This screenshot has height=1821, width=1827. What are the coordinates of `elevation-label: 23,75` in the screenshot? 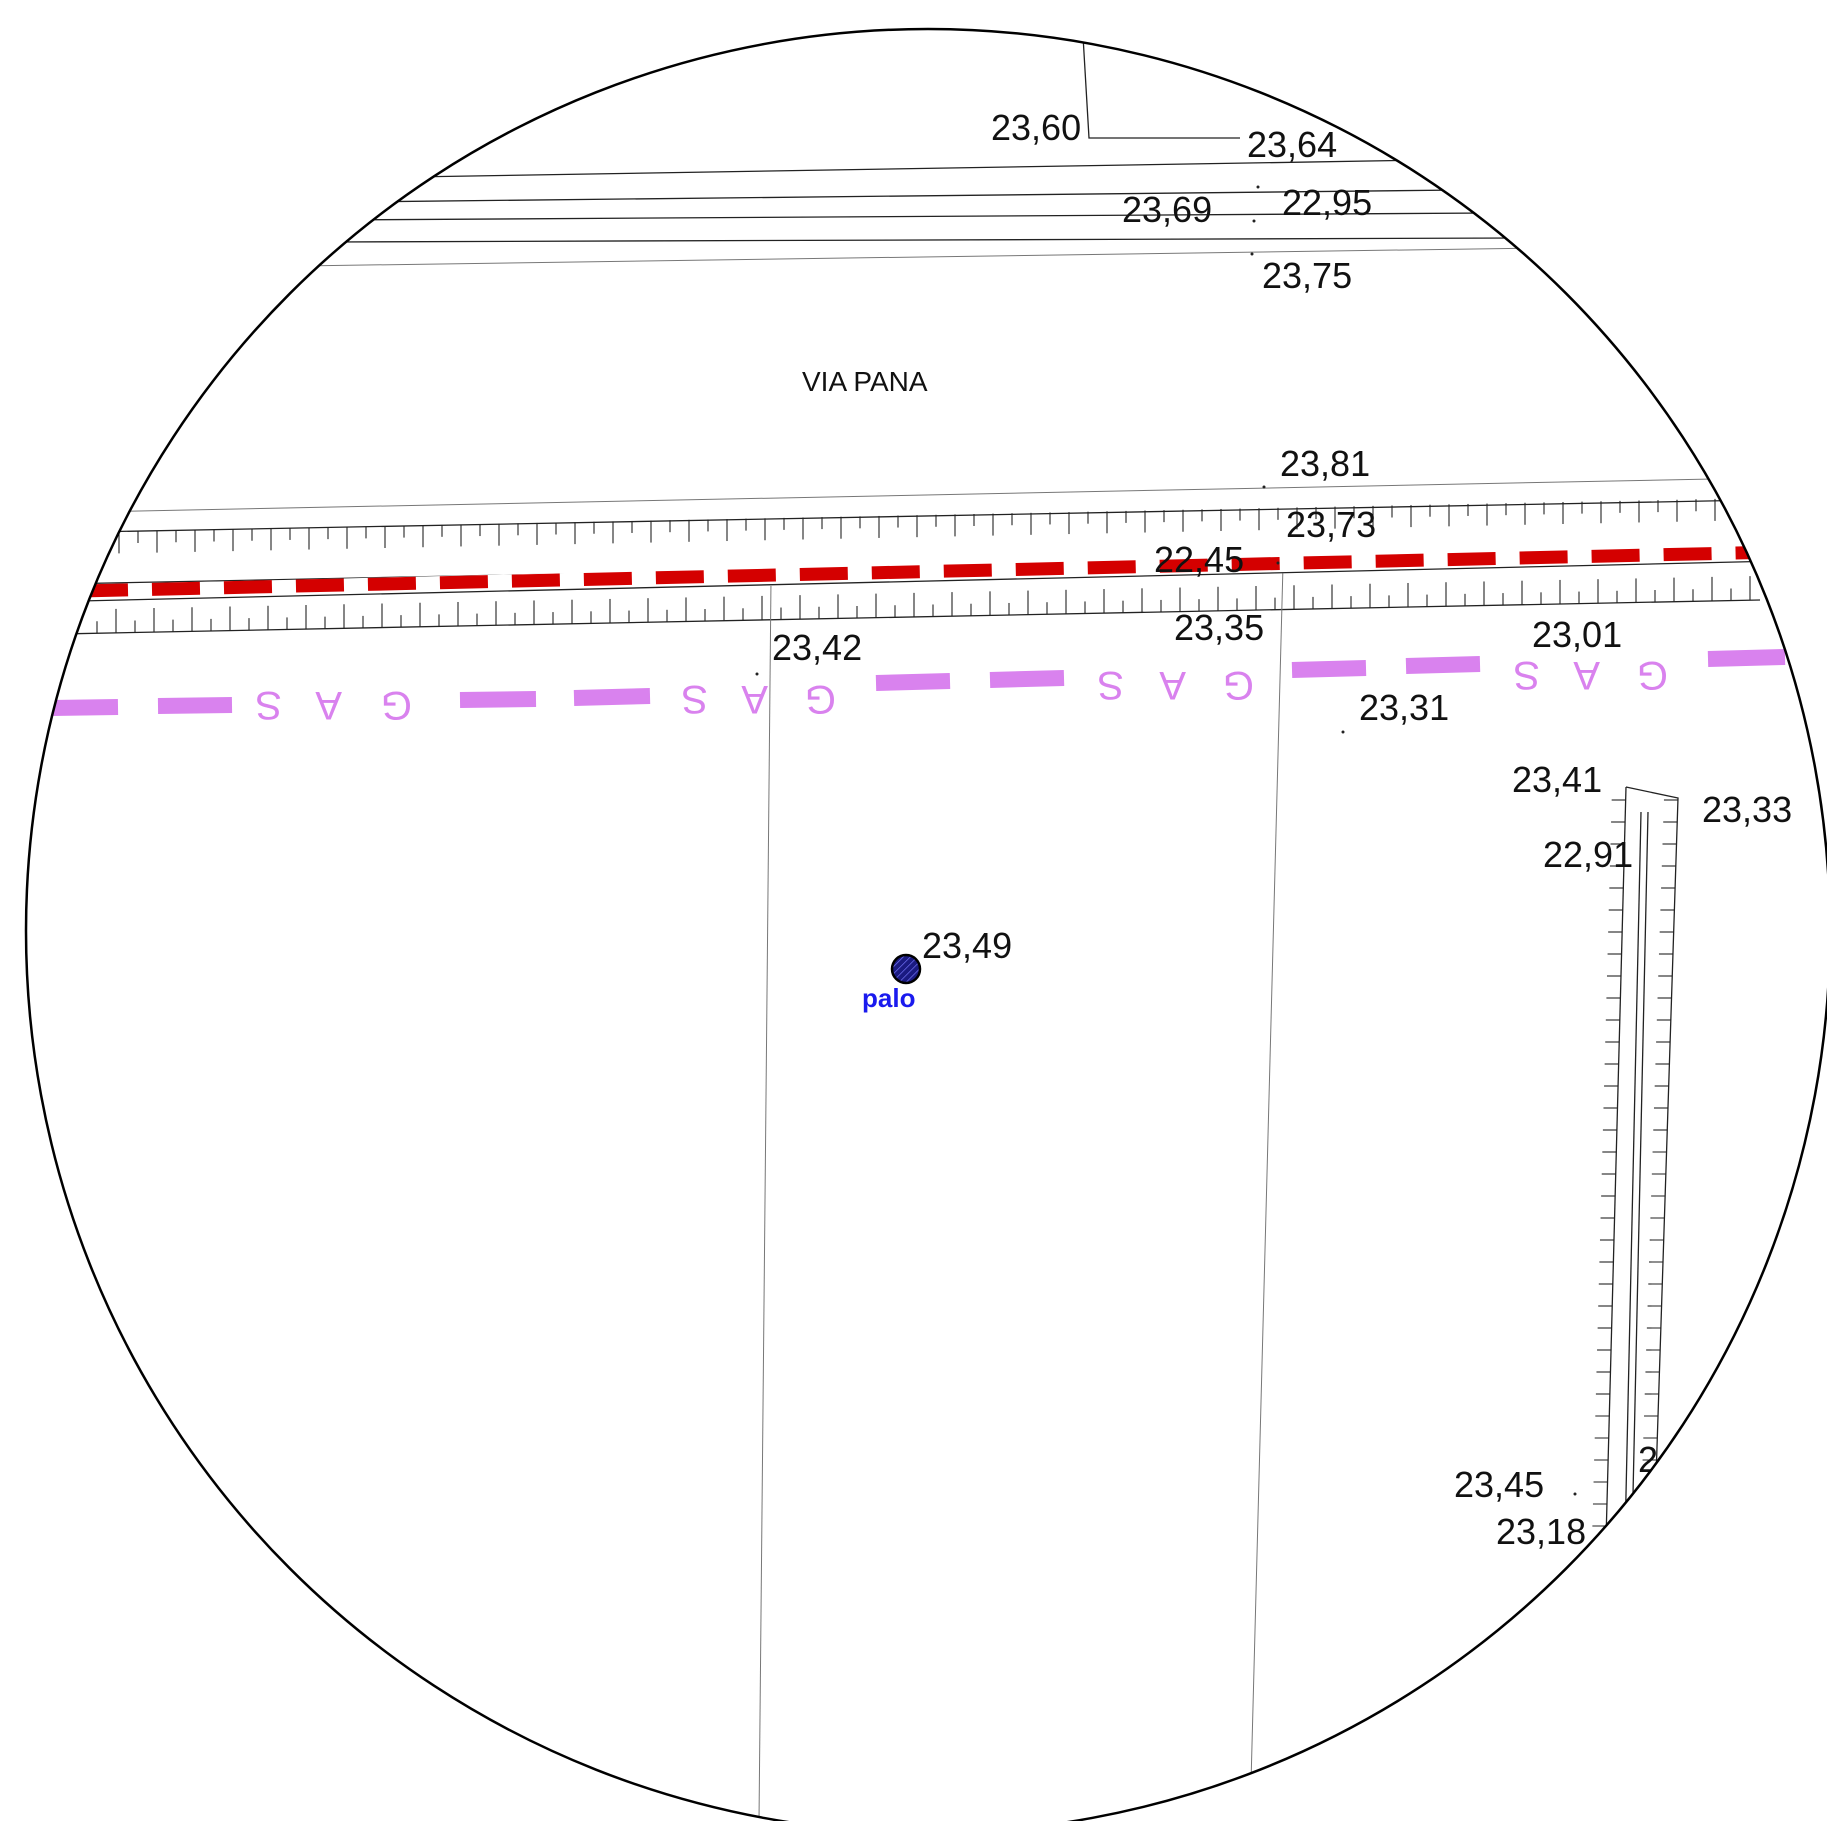 It's located at (1307, 275).